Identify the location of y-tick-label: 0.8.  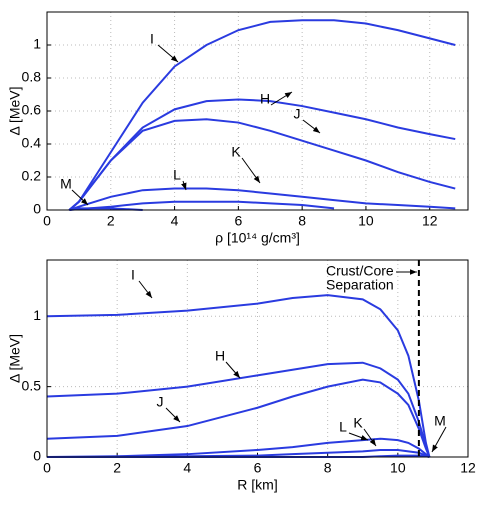
(32, 77).